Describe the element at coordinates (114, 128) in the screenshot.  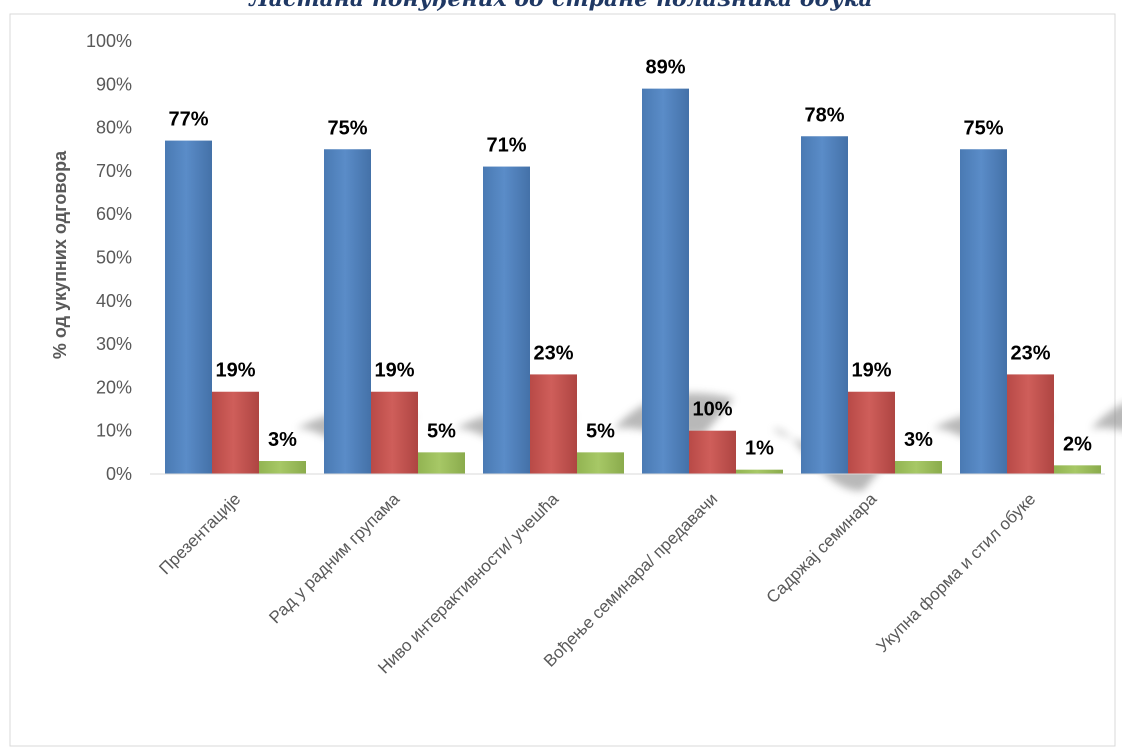
I see `y-tick-label: 80%` at that location.